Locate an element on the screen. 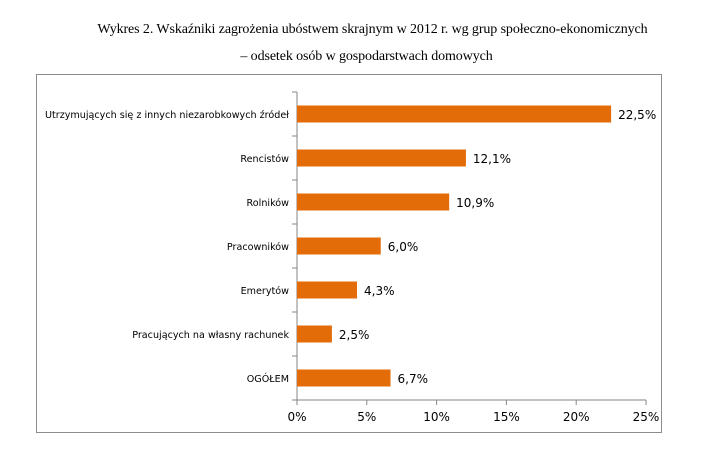  category-label: Pracowników is located at coordinates (258, 247).